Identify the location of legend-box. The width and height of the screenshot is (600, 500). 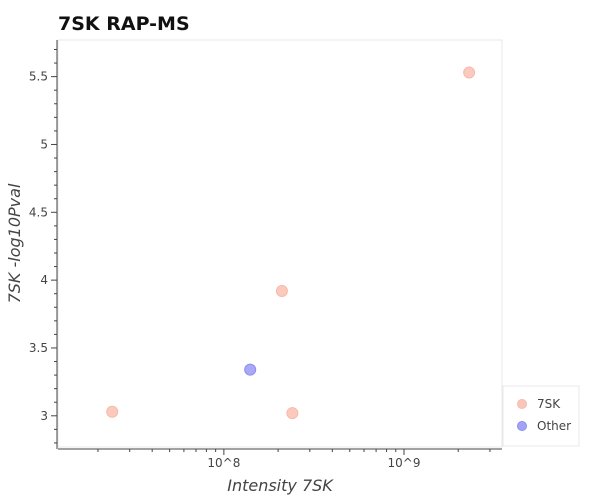
(541, 416).